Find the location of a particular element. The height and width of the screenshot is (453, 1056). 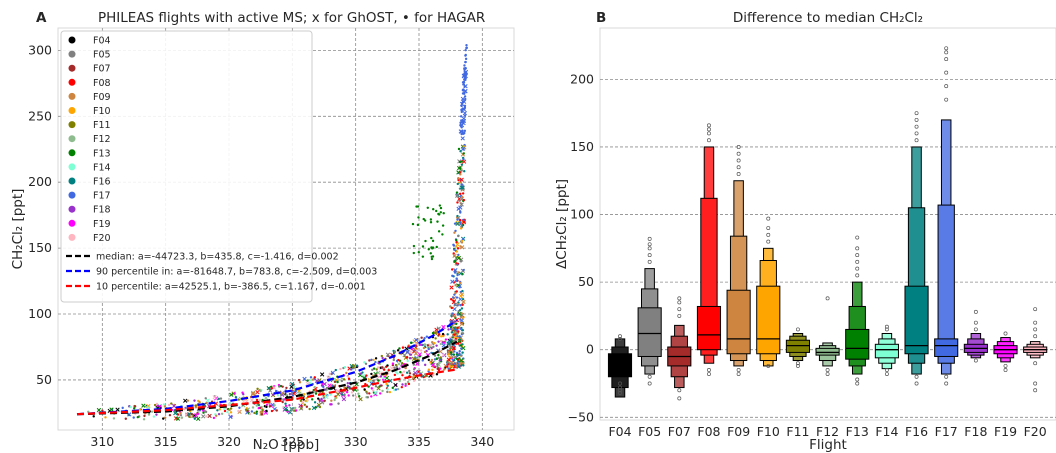

legend-label: F05 is located at coordinates (102, 55).